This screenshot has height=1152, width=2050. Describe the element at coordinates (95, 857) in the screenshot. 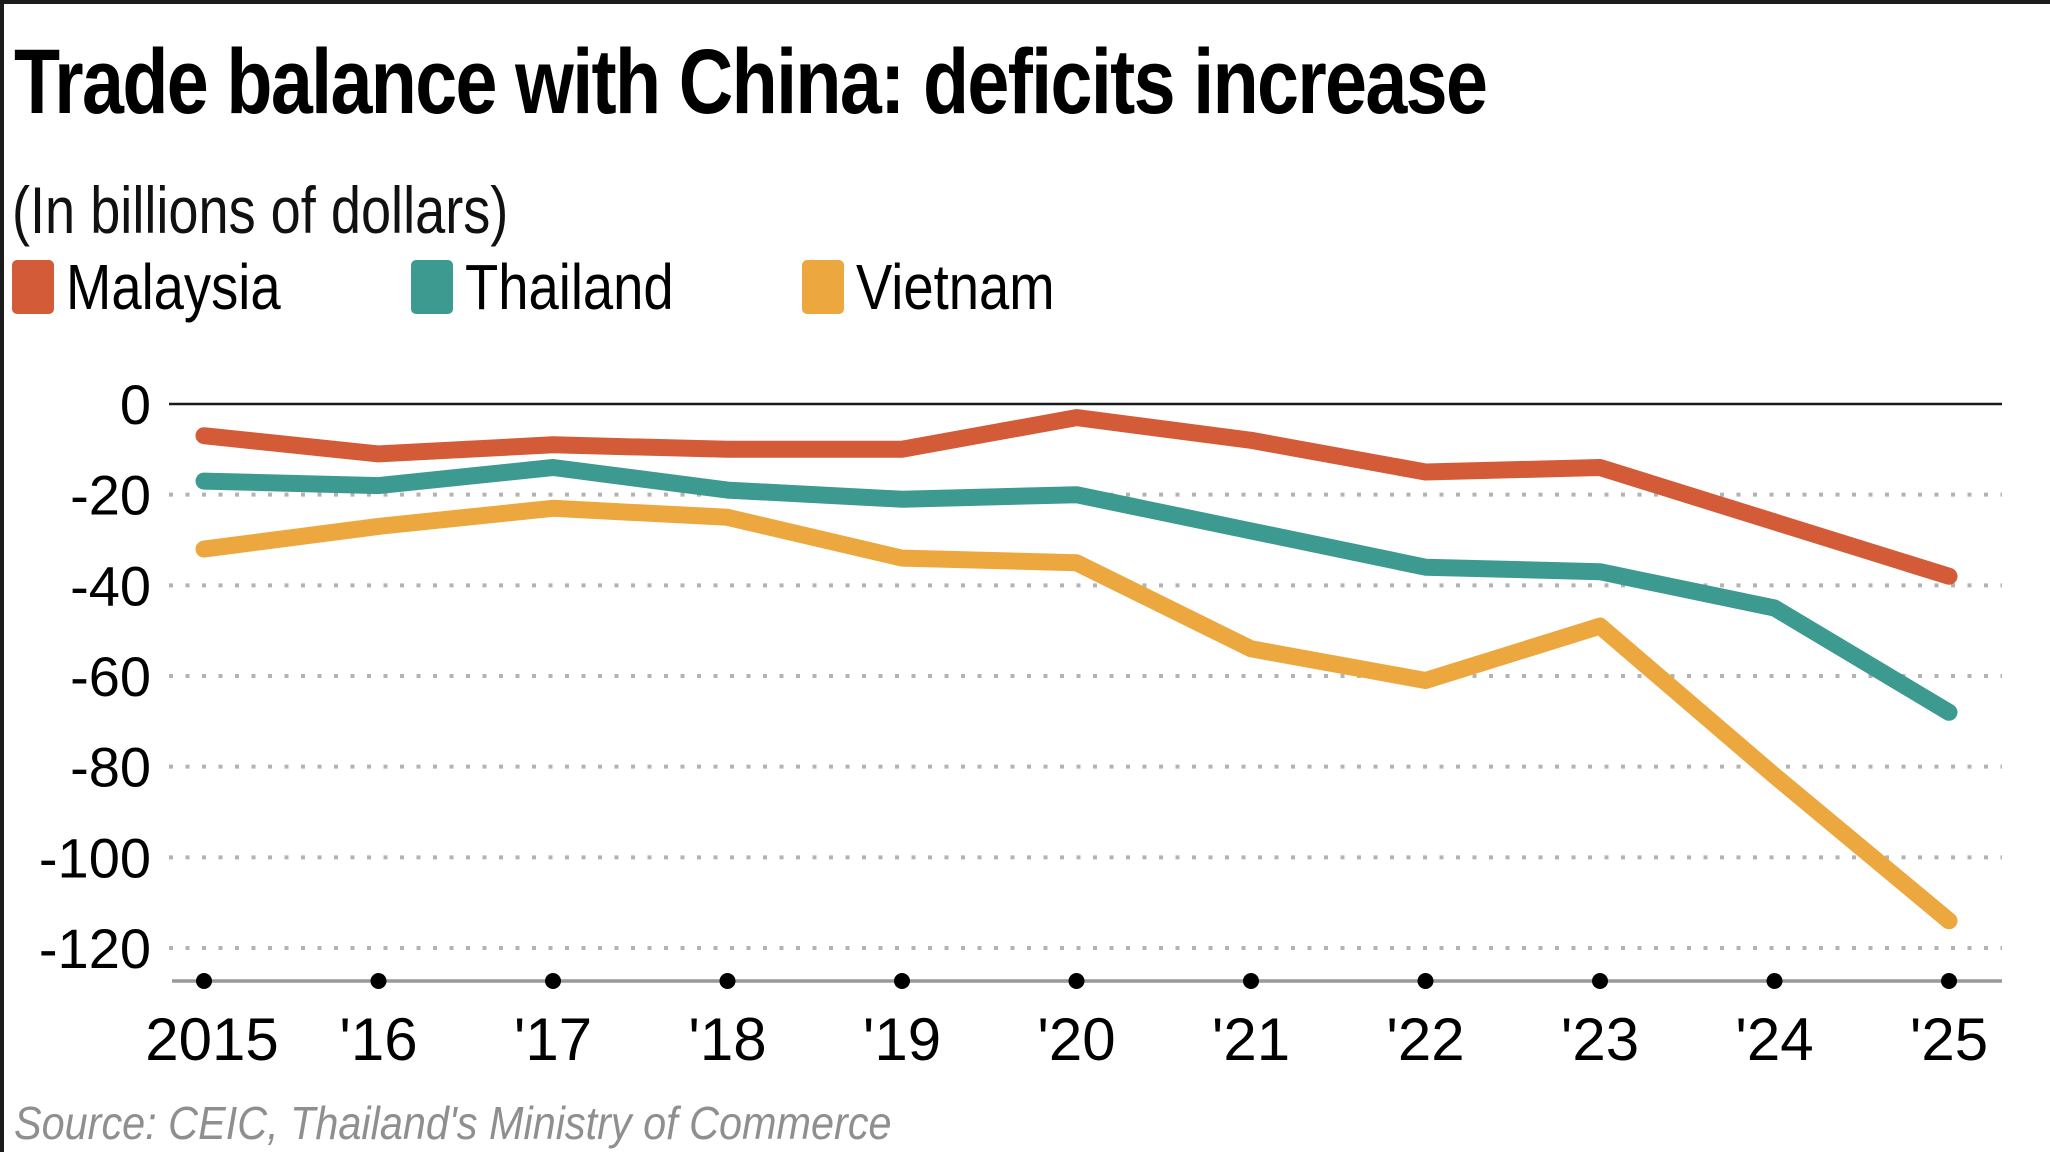

I see `y-tick-label: -100` at that location.